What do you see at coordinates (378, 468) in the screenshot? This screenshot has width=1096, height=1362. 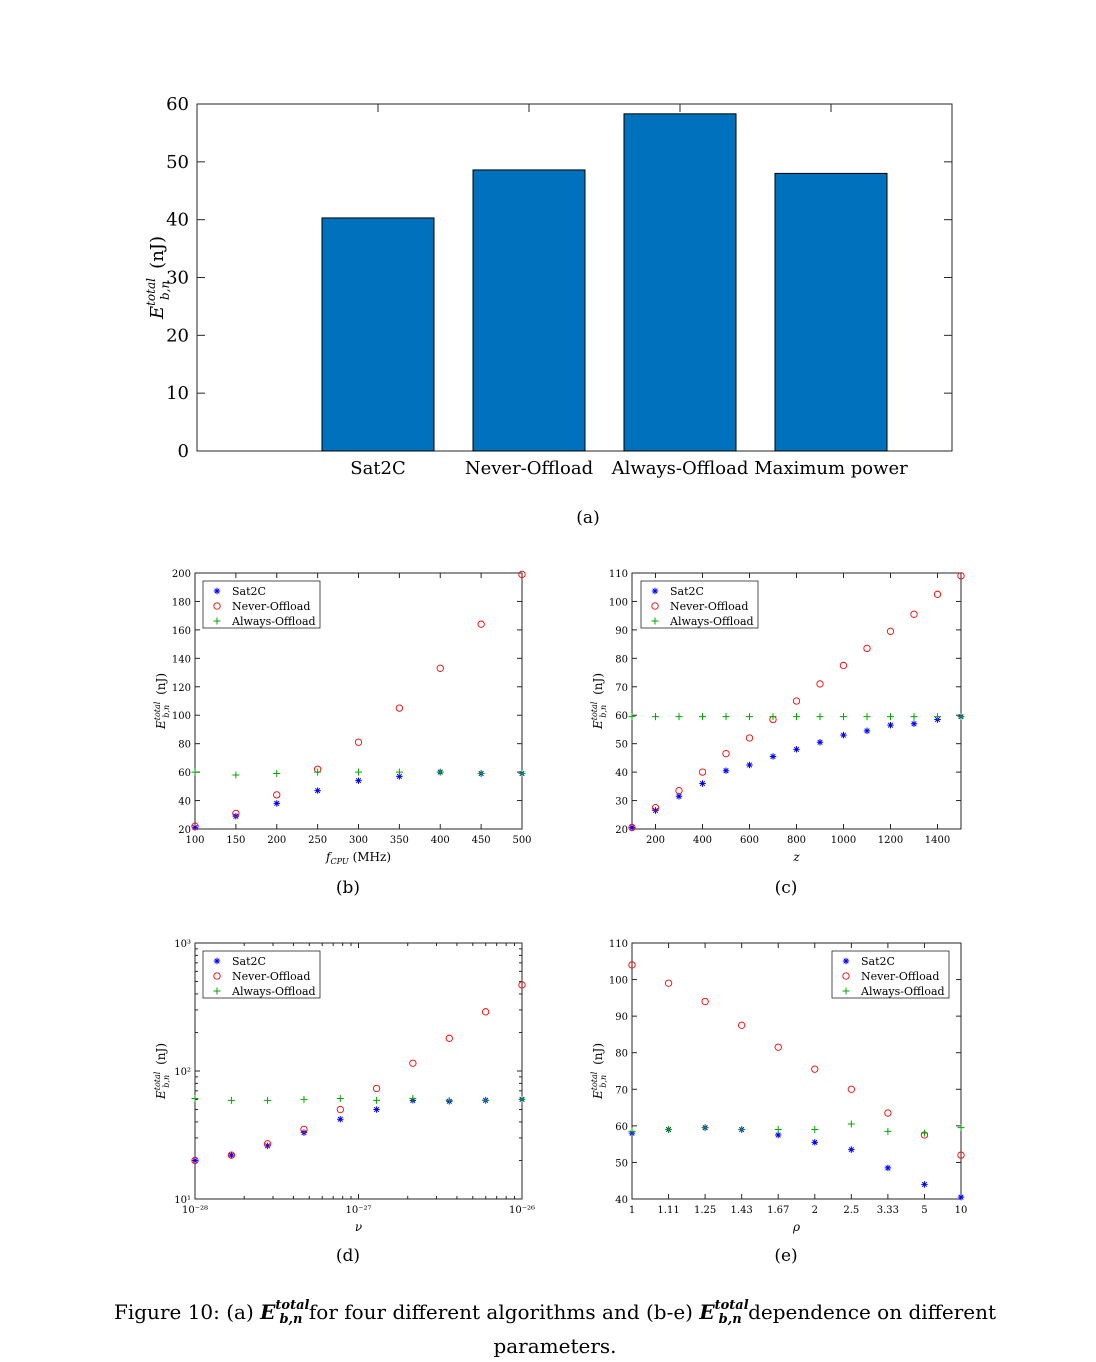 I see `category-label-0: Sat2C` at bounding box center [378, 468].